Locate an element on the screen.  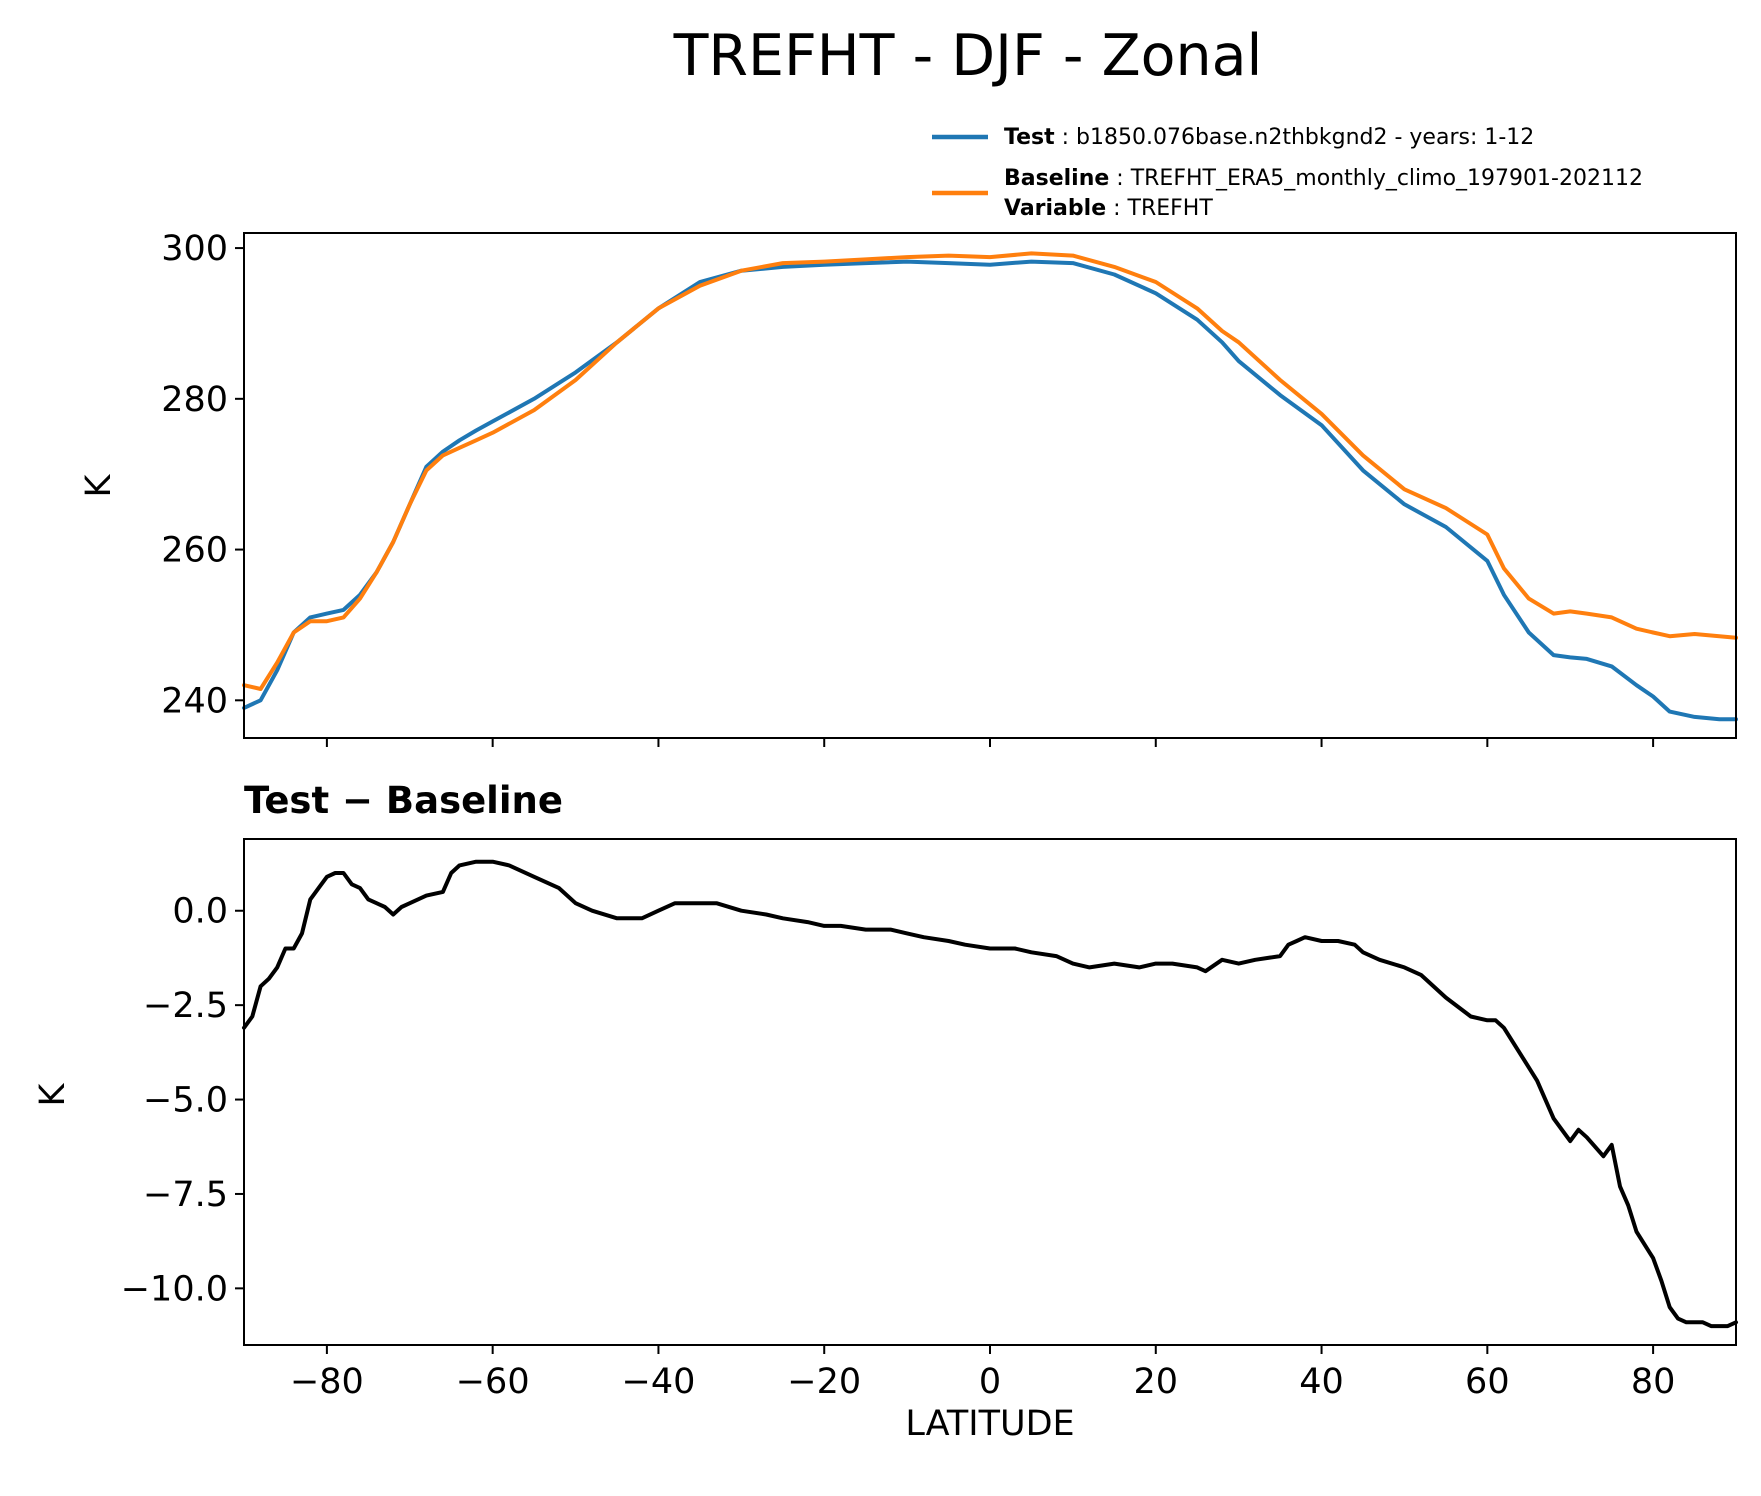
legend-test-key: Test is located at coordinates (1029, 137).